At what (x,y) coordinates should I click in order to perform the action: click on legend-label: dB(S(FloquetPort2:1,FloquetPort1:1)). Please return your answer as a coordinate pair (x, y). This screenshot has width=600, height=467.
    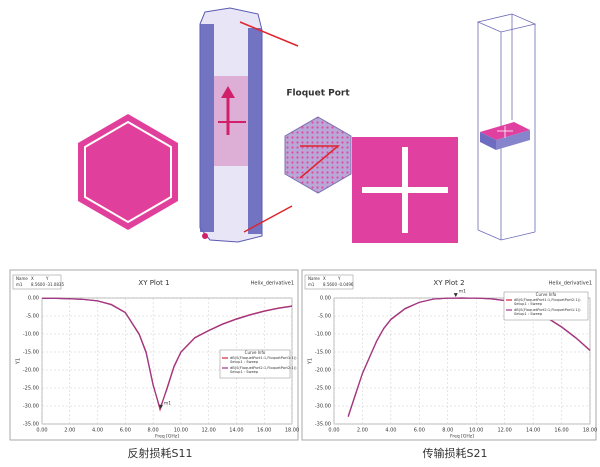
    Looking at the image, I should click on (547, 310).